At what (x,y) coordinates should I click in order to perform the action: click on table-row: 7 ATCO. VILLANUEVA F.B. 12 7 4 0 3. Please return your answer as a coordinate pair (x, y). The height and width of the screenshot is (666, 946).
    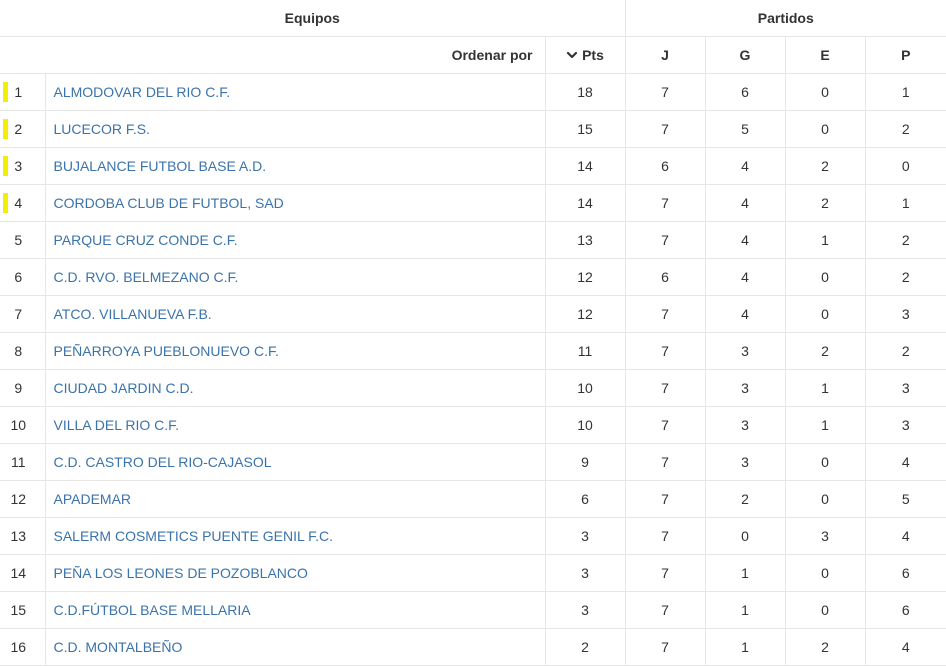
    Looking at the image, I should click on (473, 314).